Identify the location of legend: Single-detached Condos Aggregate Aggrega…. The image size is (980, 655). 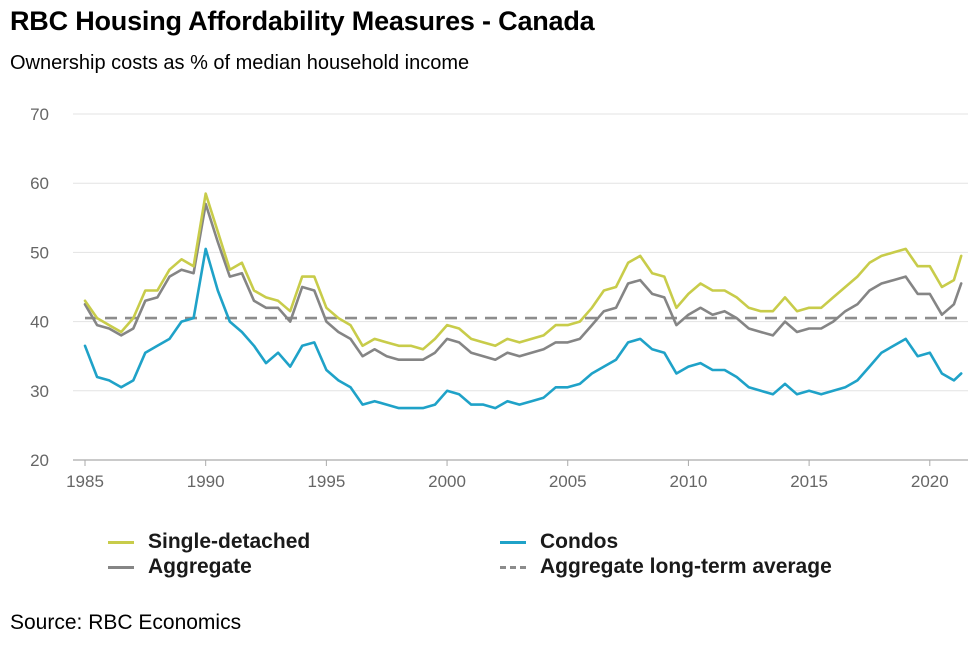
(518, 557).